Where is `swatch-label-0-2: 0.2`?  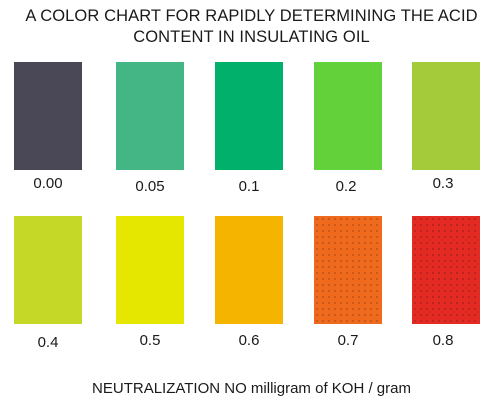
swatch-label-0-2: 0.2 is located at coordinates (346, 186).